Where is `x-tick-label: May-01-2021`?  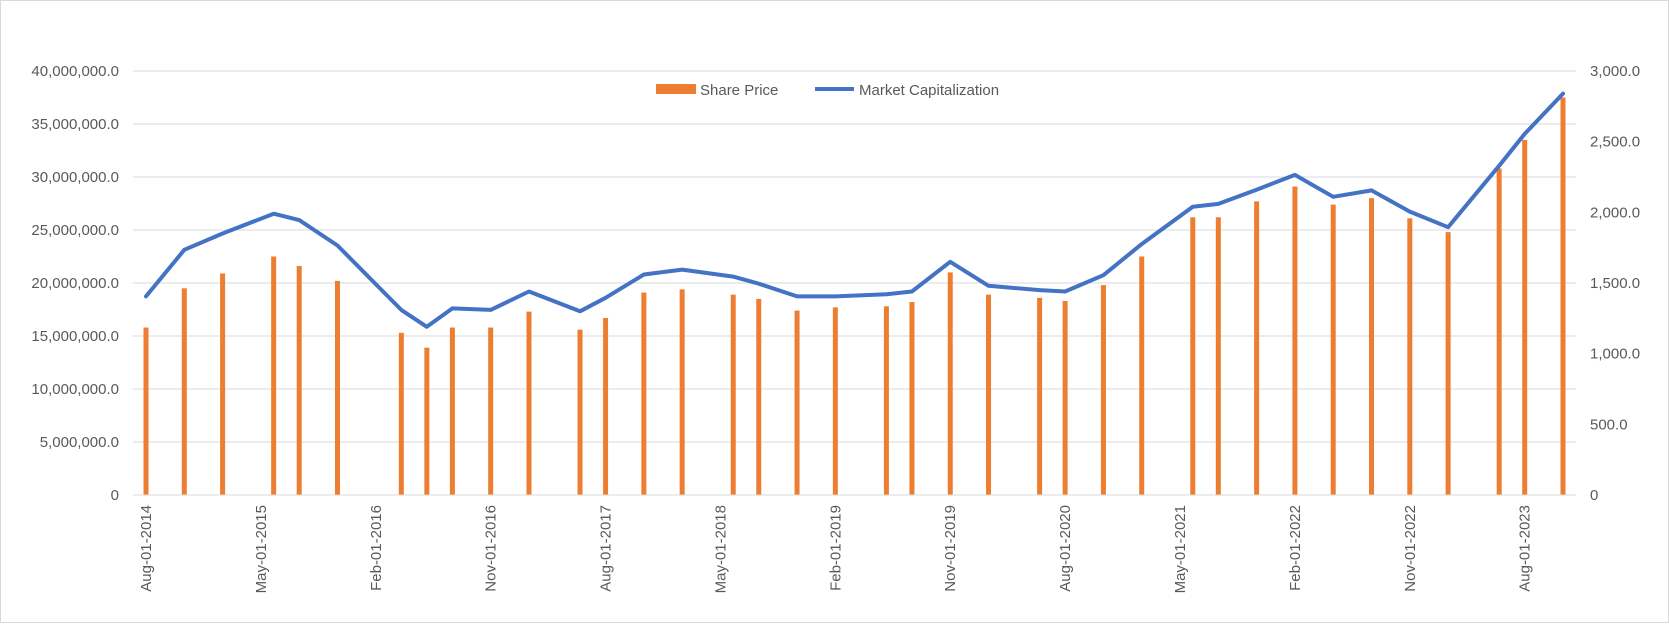 x-tick-label: May-01-2021 is located at coordinates (1180, 549).